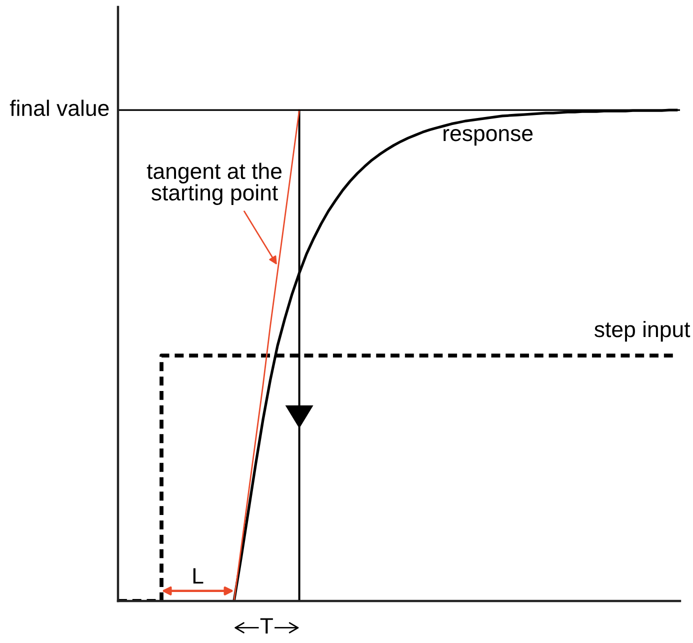 The height and width of the screenshot is (643, 693). What do you see at coordinates (59, 108) in the screenshot?
I see `ref-line-label: final value` at bounding box center [59, 108].